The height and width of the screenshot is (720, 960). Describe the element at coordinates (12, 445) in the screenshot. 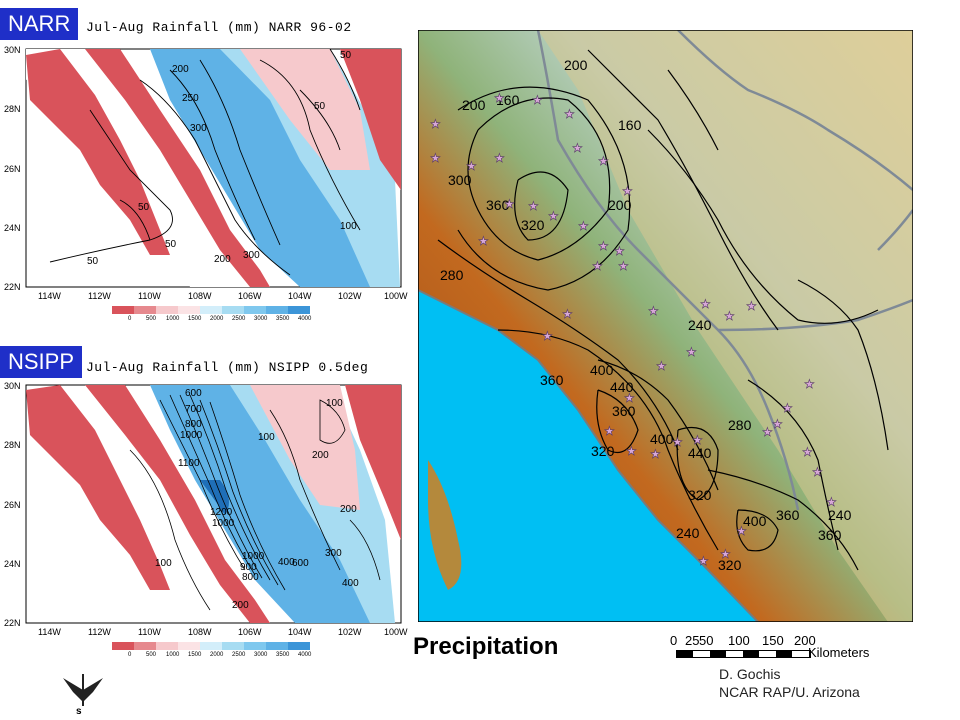

I see `lat-label: 28N` at that location.